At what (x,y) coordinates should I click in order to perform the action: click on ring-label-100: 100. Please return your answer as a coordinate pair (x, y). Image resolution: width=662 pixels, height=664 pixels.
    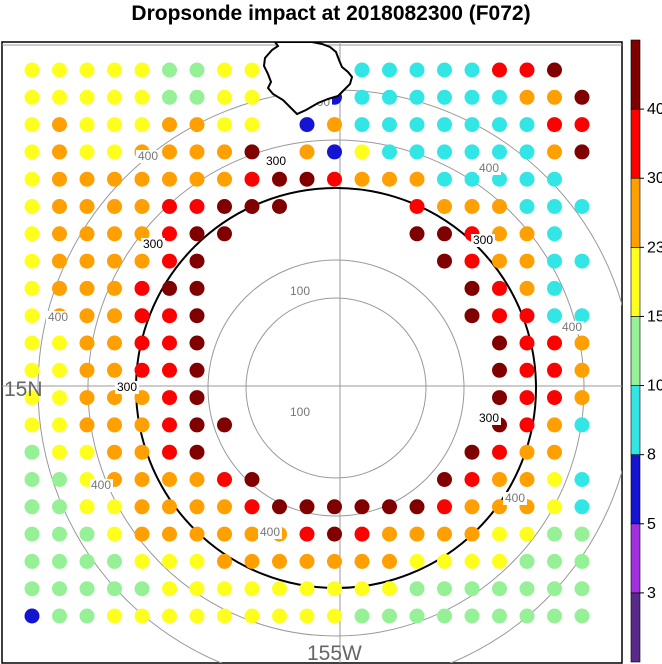
    Looking at the image, I should click on (300, 412).